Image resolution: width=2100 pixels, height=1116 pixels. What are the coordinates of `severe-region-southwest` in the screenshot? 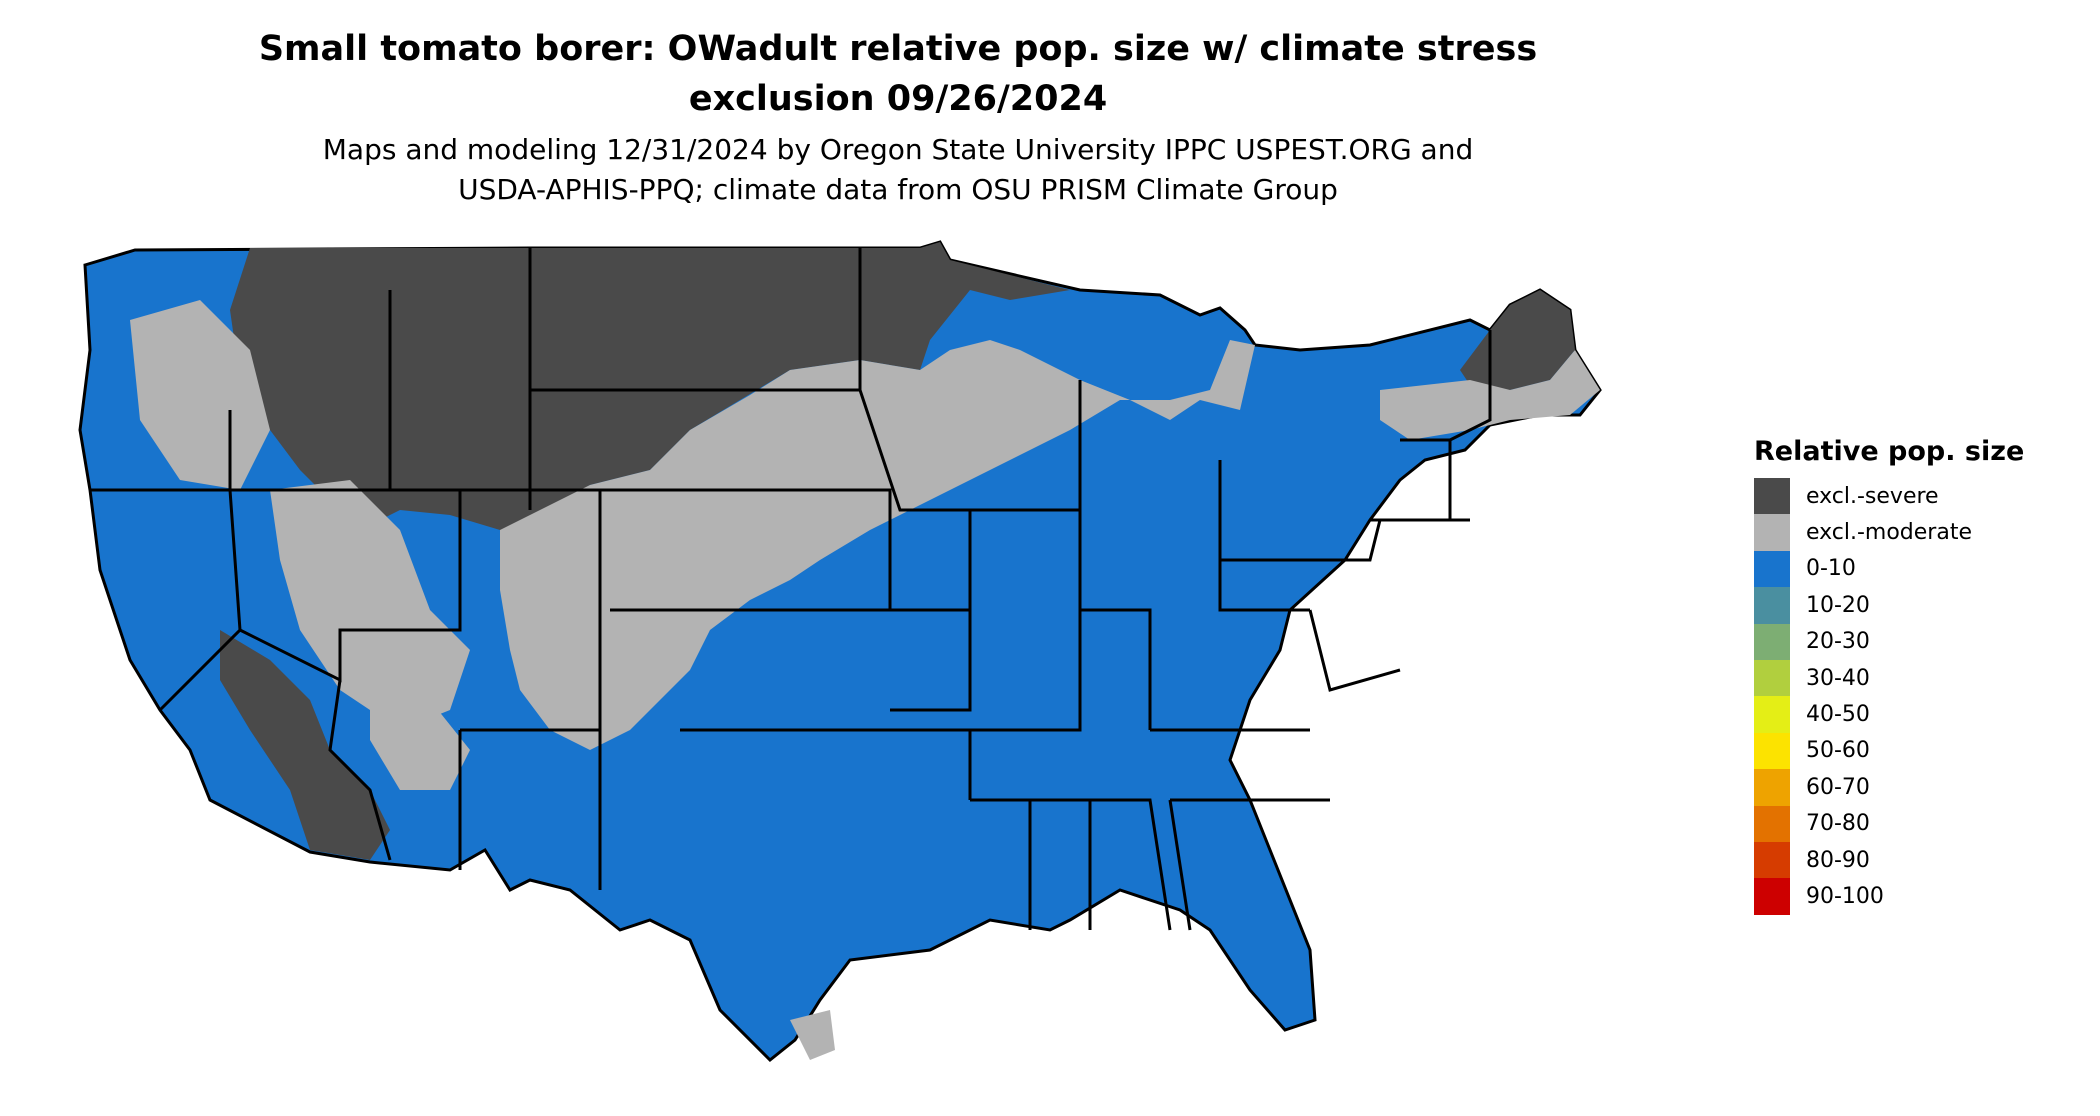 It's located at (305, 745).